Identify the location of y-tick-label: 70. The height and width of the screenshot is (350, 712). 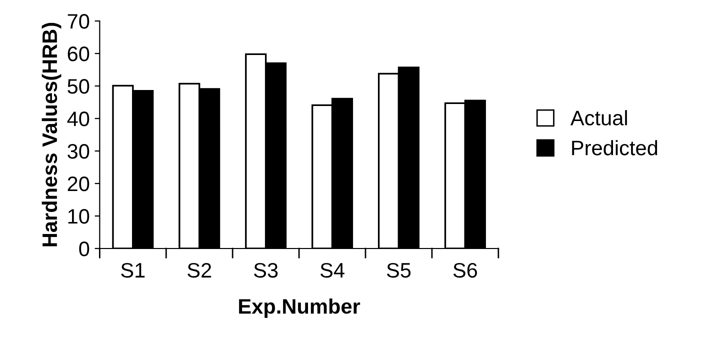
(79, 21).